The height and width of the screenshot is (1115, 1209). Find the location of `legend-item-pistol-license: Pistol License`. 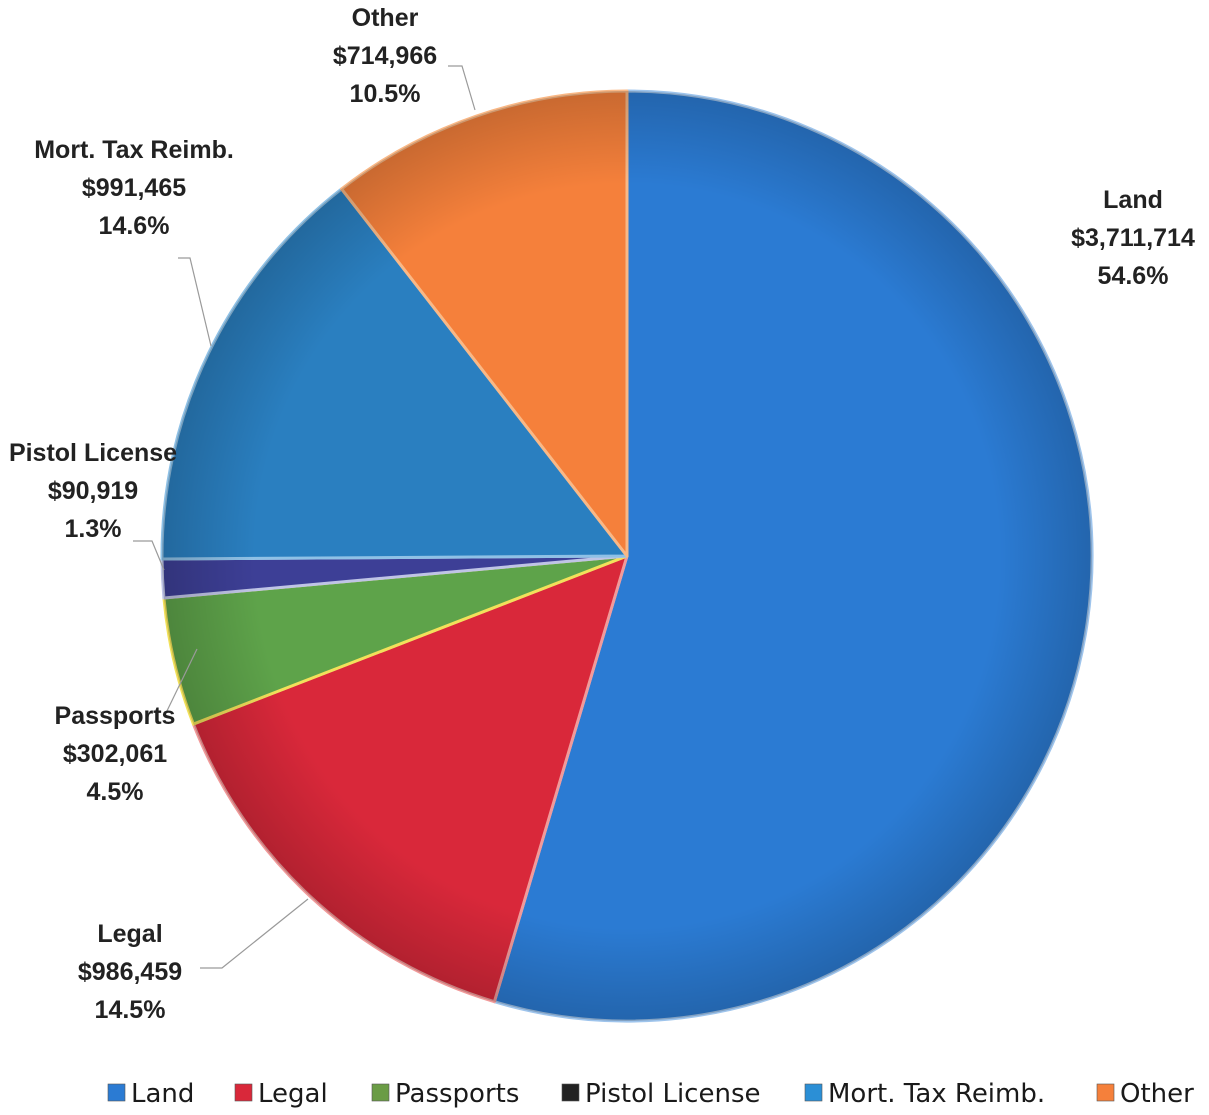

legend-item-pistol-license: Pistol License is located at coordinates (661, 1094).